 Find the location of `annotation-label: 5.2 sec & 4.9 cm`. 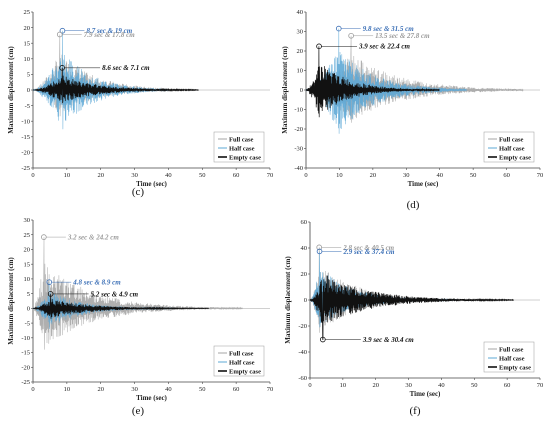

annotation-label: 5.2 sec & 4.9 cm is located at coordinates (115, 294).